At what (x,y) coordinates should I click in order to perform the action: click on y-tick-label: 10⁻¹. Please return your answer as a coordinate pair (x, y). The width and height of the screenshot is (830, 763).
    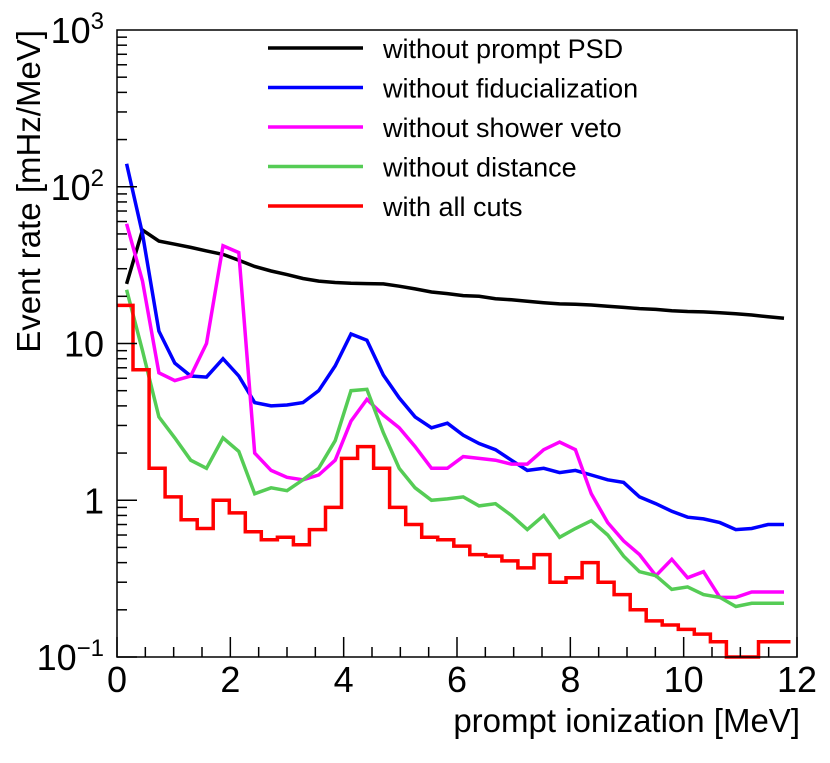
    Looking at the image, I should click on (70, 656).